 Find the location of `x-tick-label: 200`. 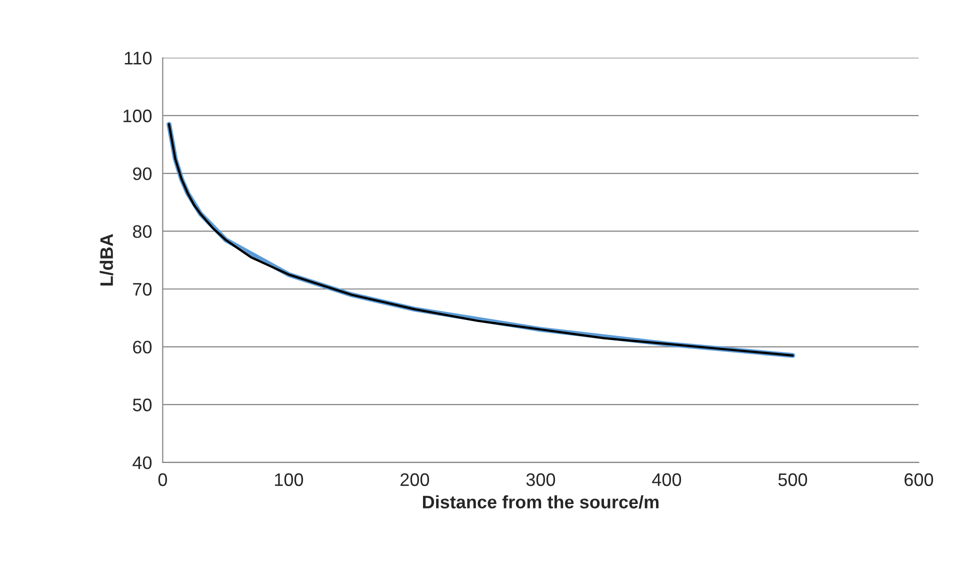

x-tick-label: 200 is located at coordinates (415, 479).